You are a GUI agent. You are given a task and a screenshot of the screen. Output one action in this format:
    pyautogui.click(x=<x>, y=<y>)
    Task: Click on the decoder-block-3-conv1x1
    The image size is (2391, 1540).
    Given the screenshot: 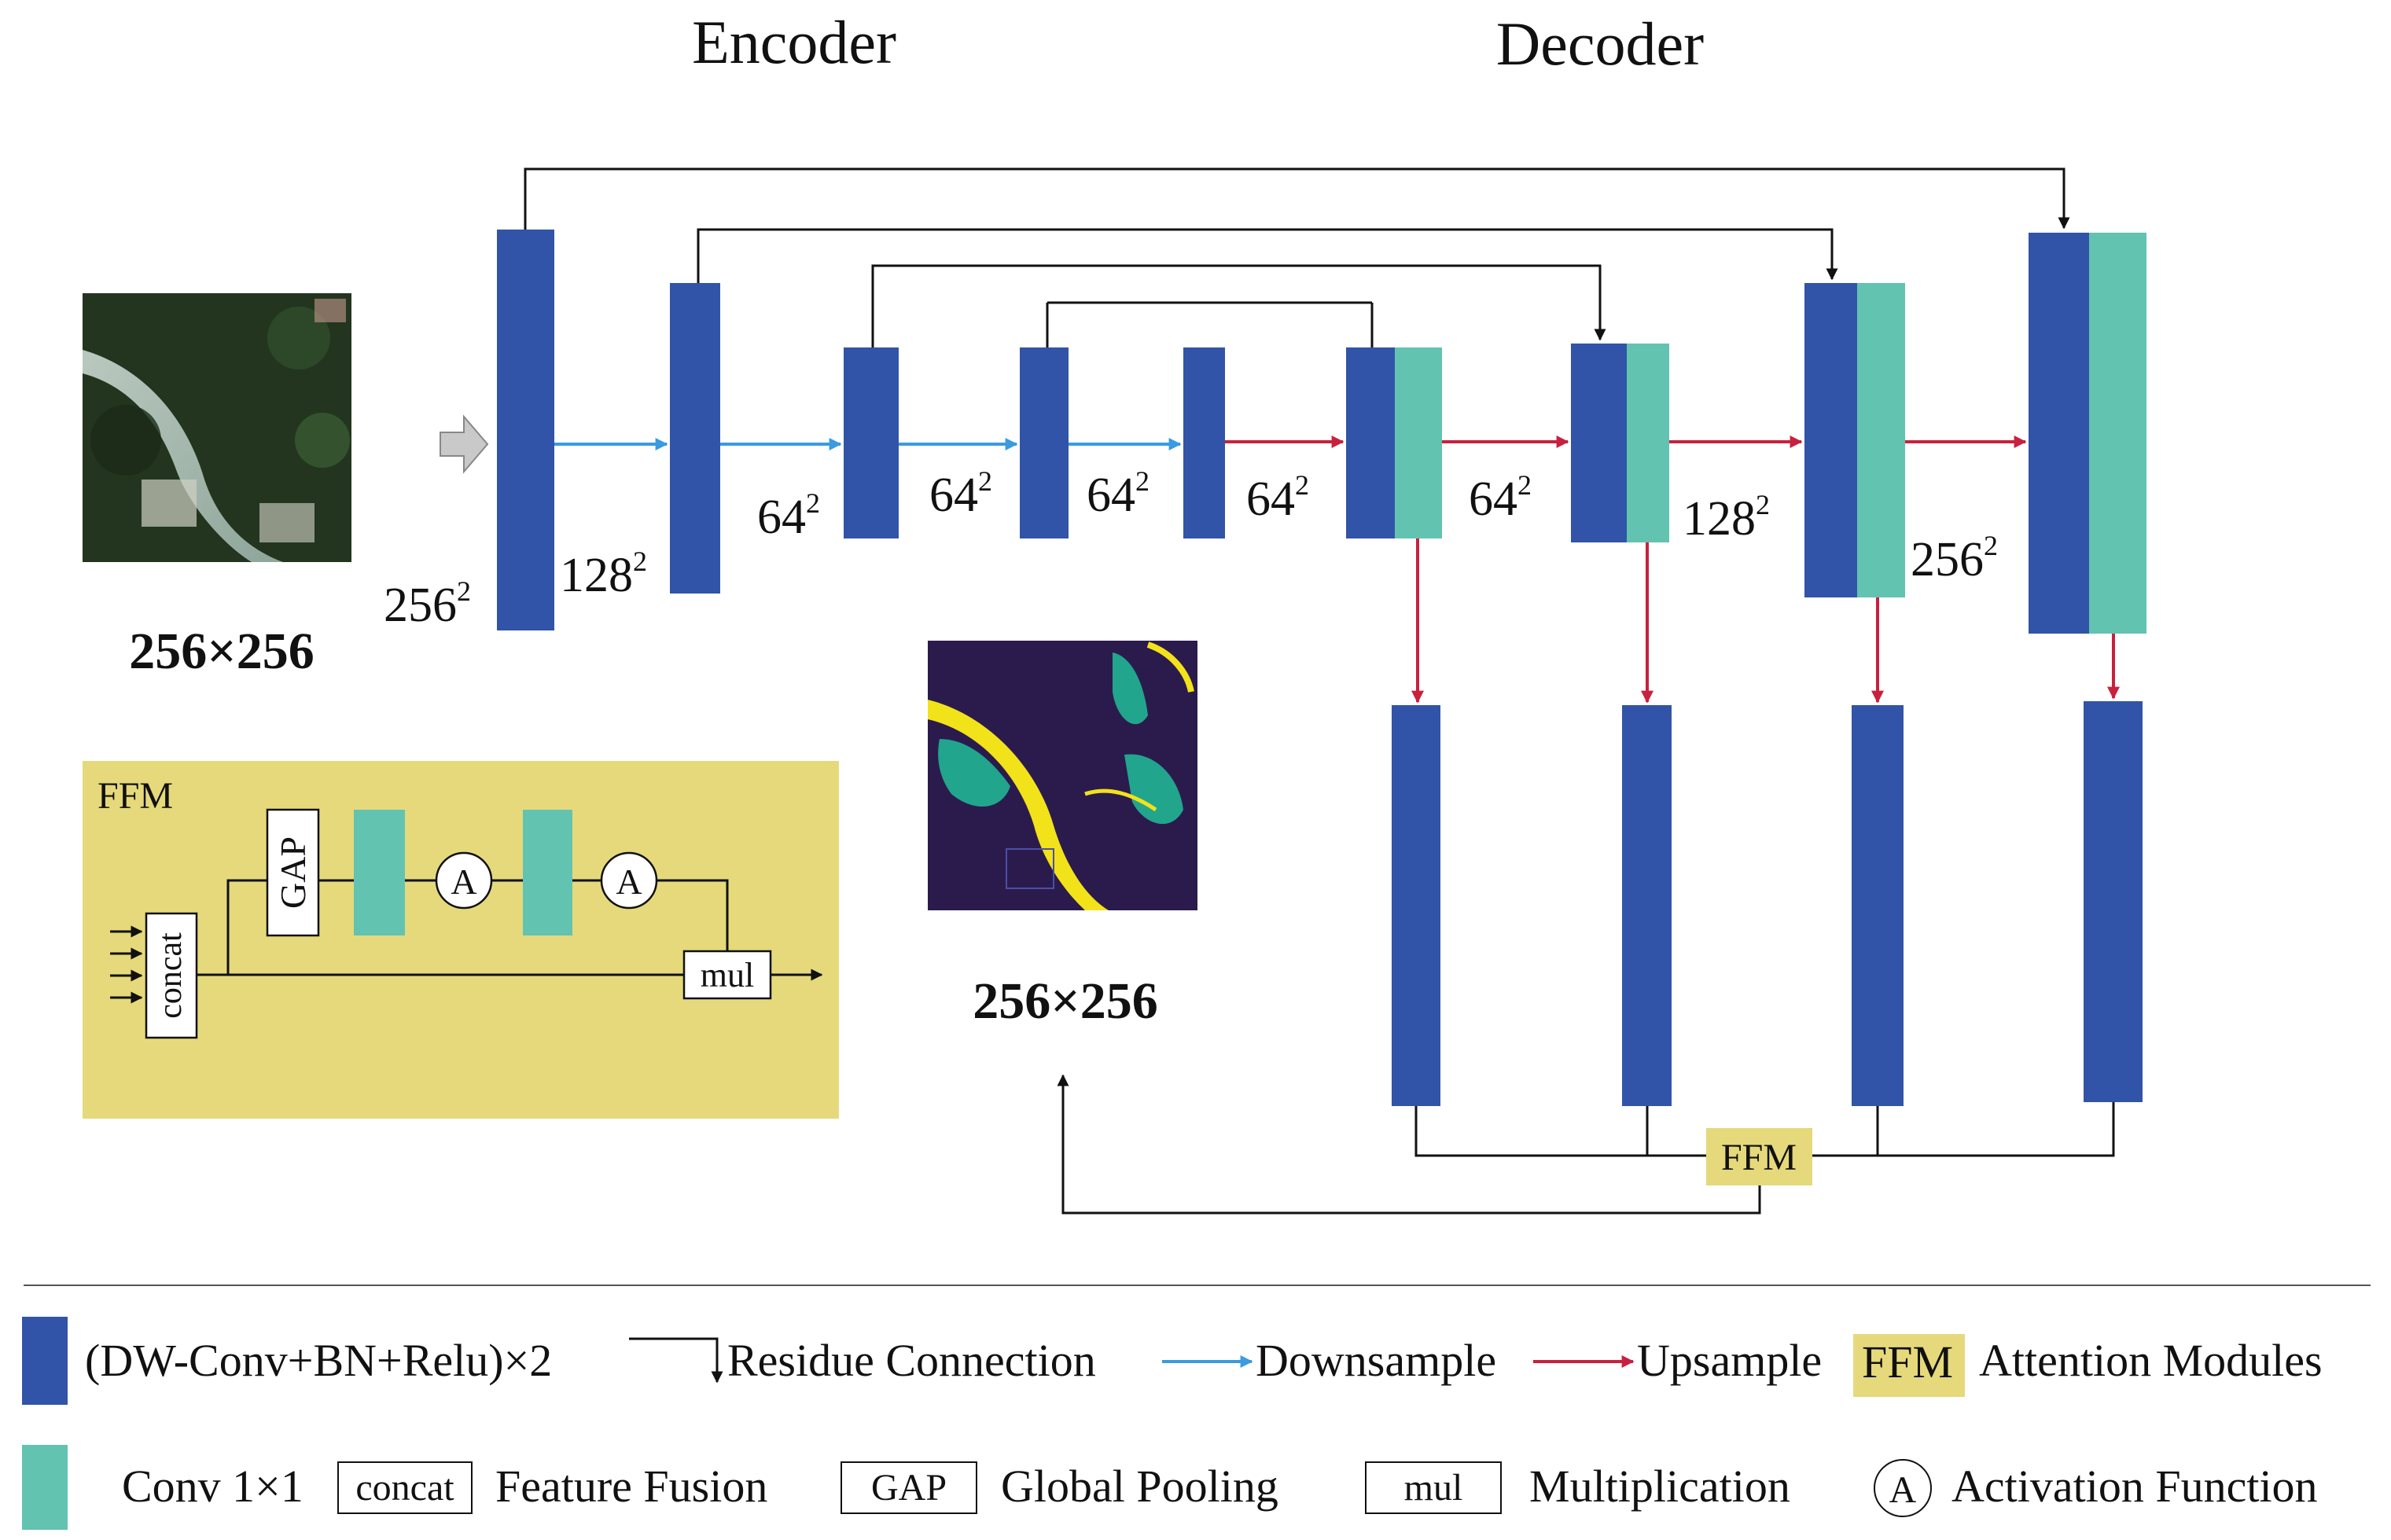 What is the action you would take?
    pyautogui.click(x=1881, y=440)
    